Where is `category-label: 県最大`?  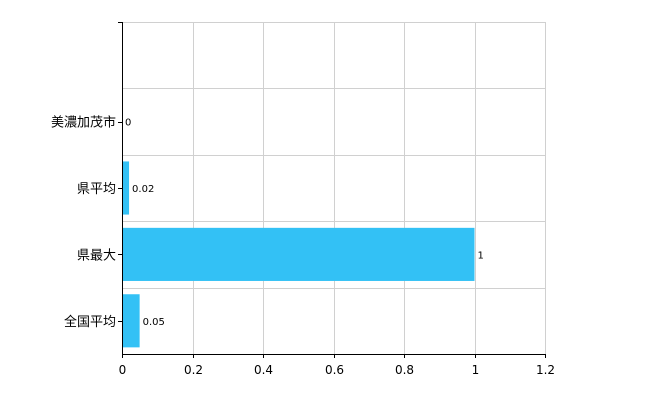 category-label: 県最大 is located at coordinates (96, 255).